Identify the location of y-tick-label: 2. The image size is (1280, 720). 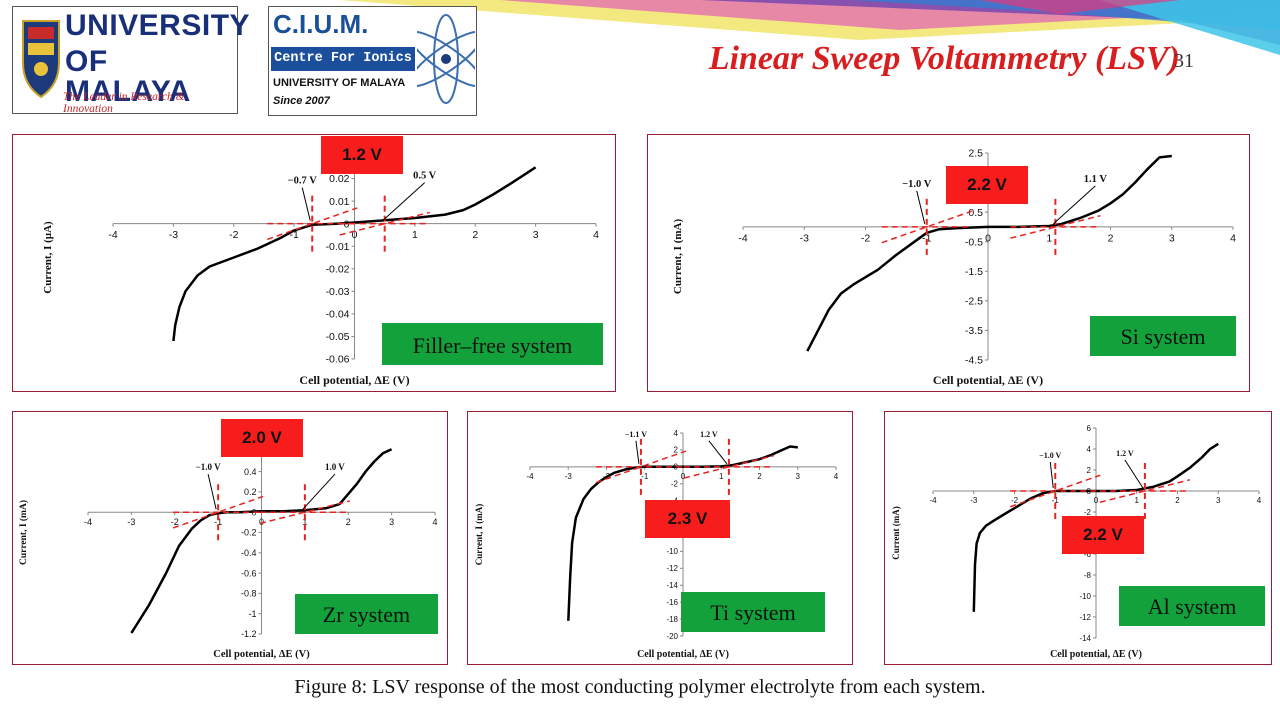
(676, 450).